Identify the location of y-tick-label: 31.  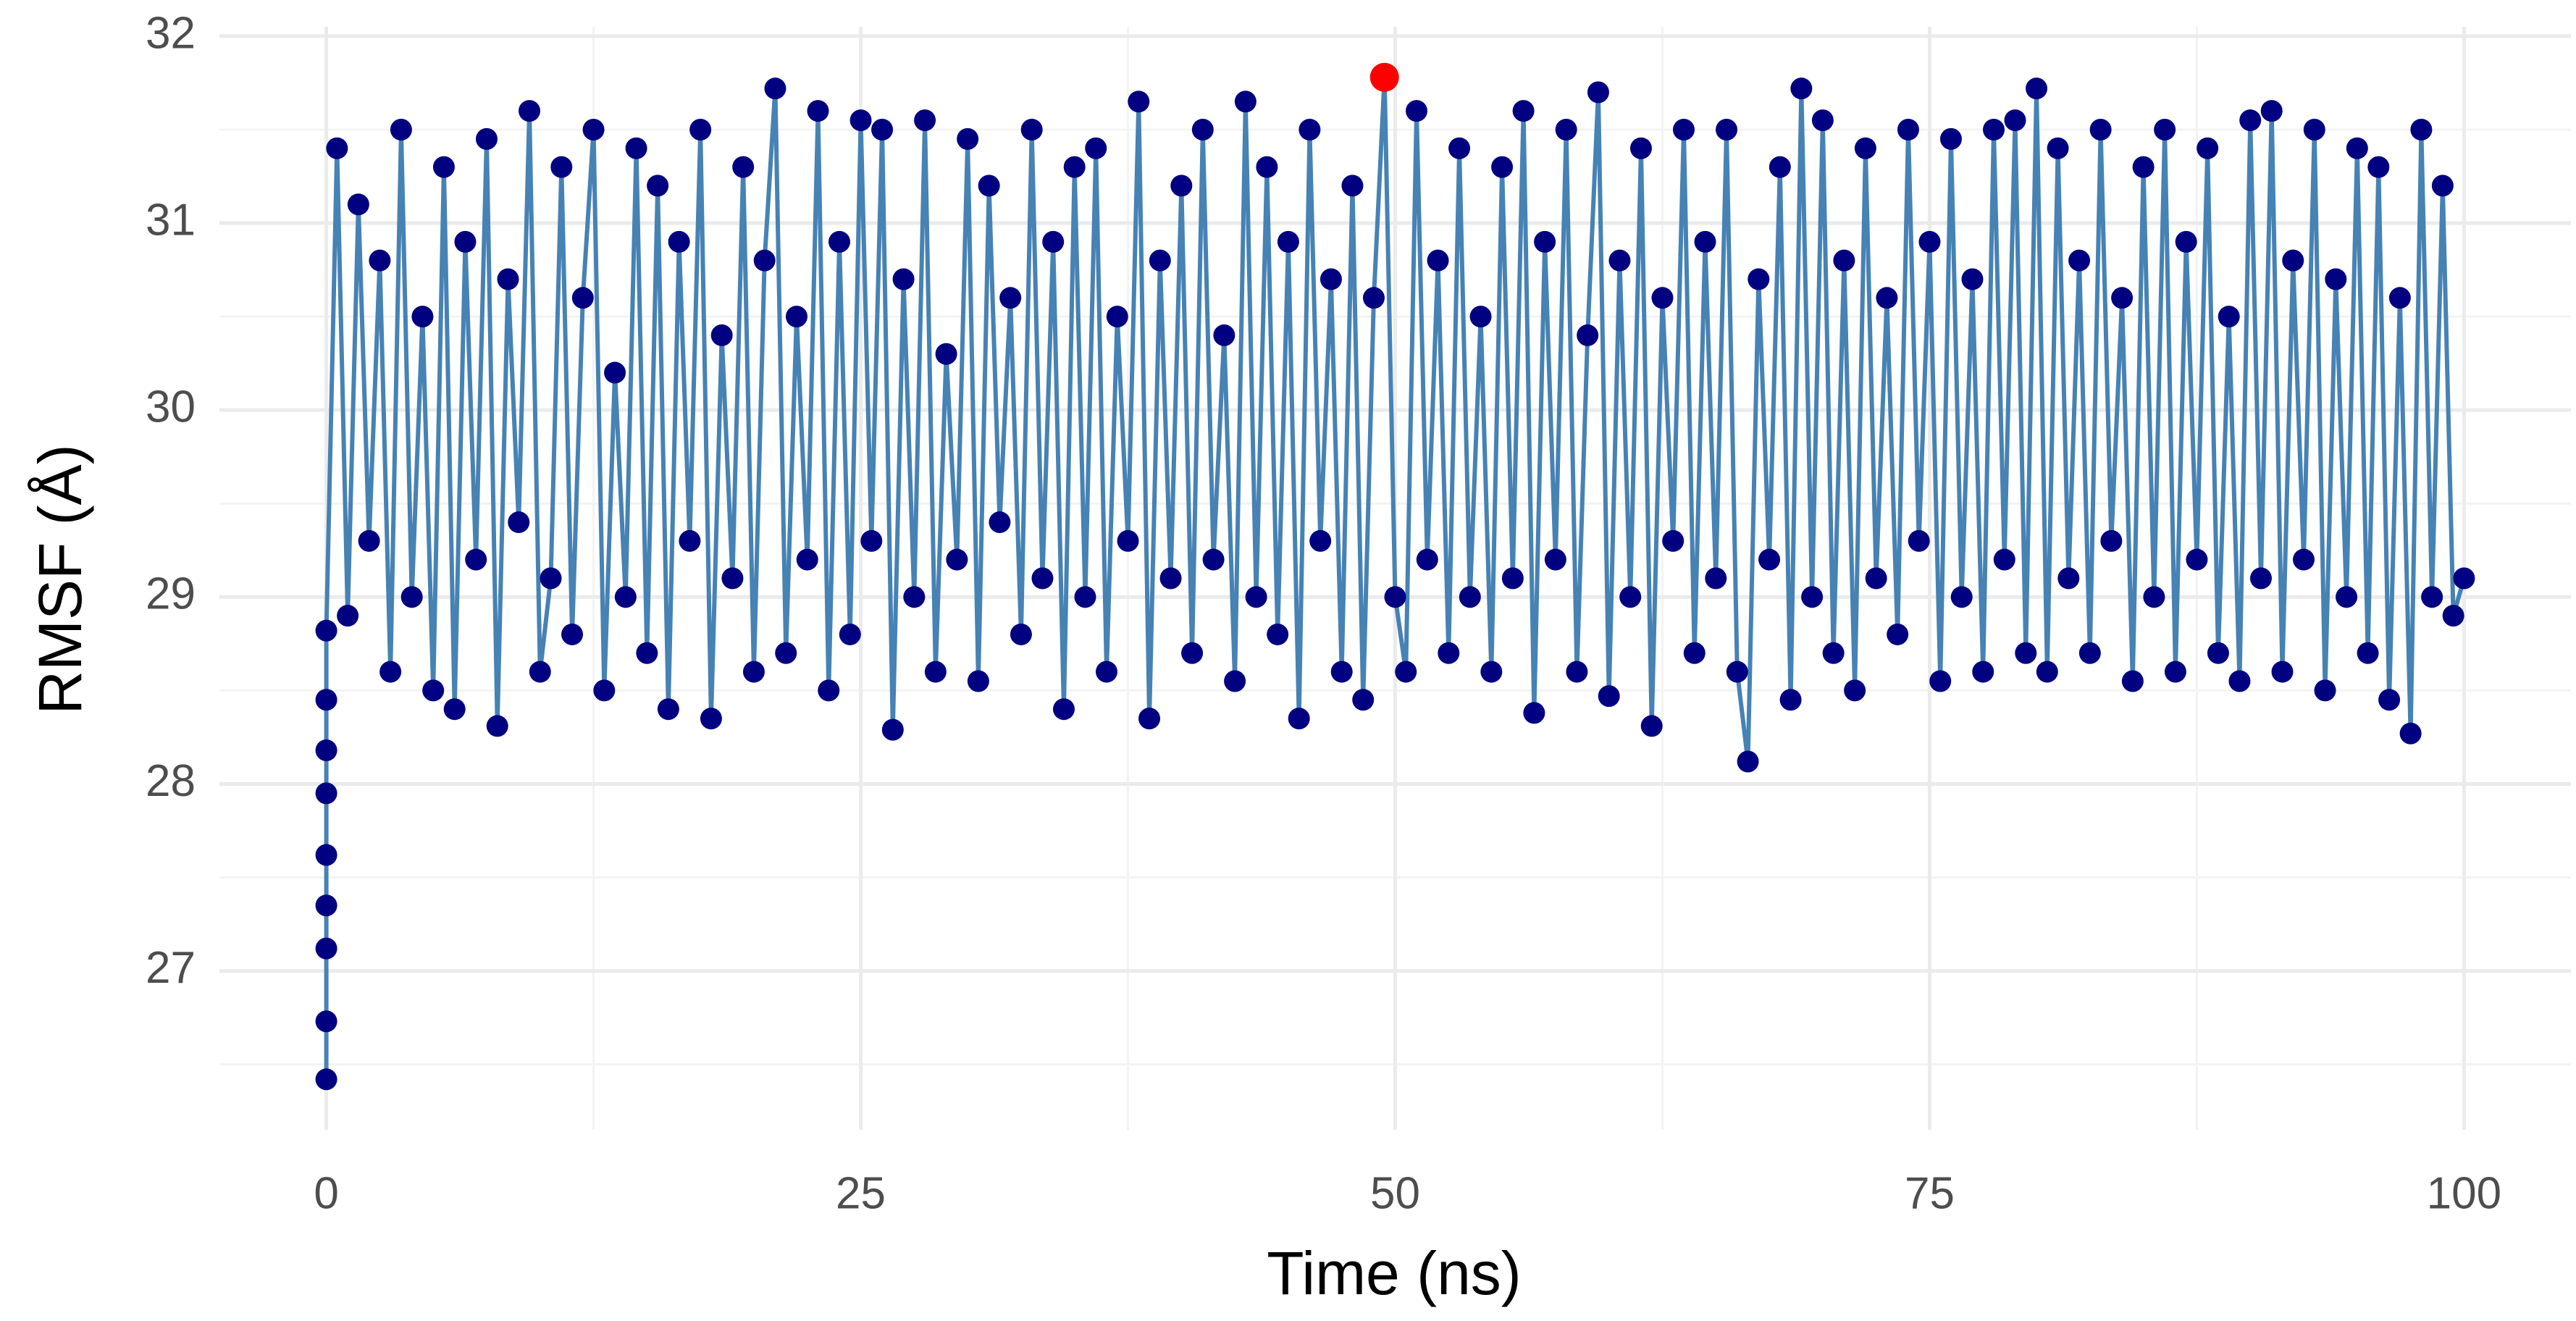
(171, 220).